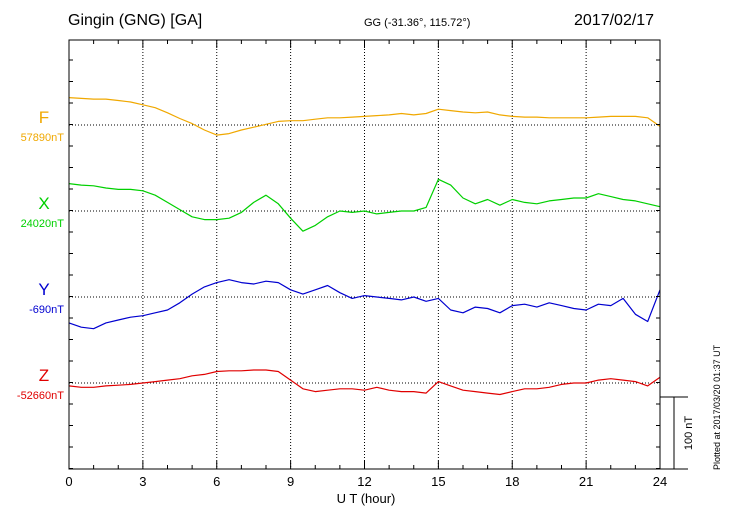 The image size is (730, 520). Describe the element at coordinates (135, 20) in the screenshot. I see `station-title: Gingin (GNG) [GA]` at that location.